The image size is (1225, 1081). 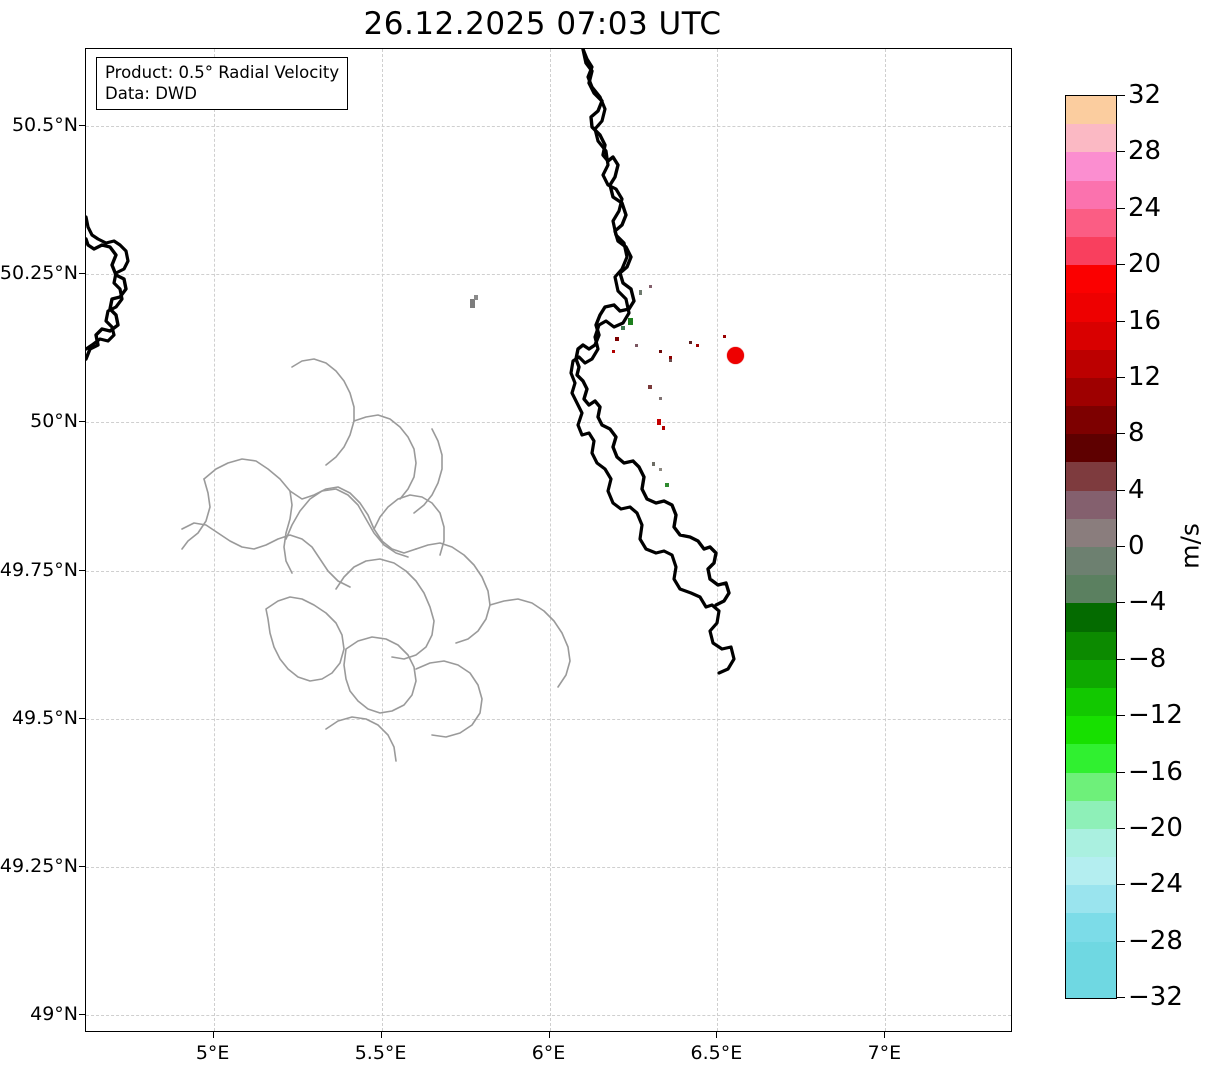 What do you see at coordinates (222, 84) in the screenshot?
I see `product-info-box: Product: 0.5° Radial Velocity Data: DWD` at bounding box center [222, 84].